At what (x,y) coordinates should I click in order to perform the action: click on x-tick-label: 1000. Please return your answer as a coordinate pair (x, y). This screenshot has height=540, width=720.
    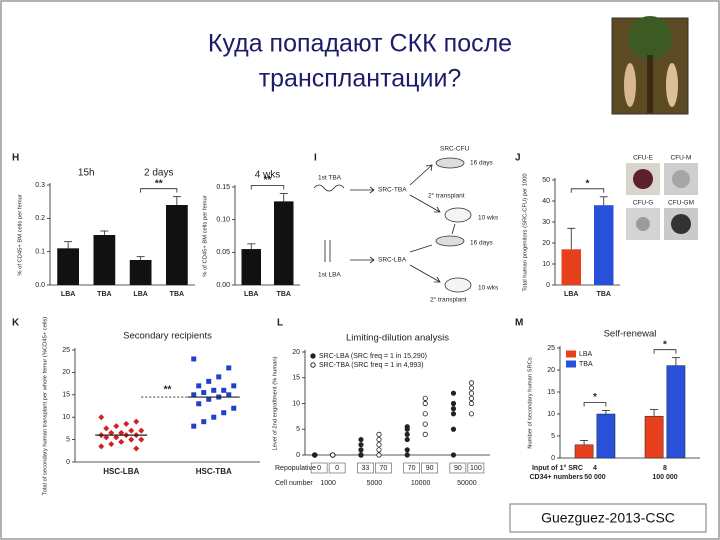
    Looking at the image, I should click on (328, 483).